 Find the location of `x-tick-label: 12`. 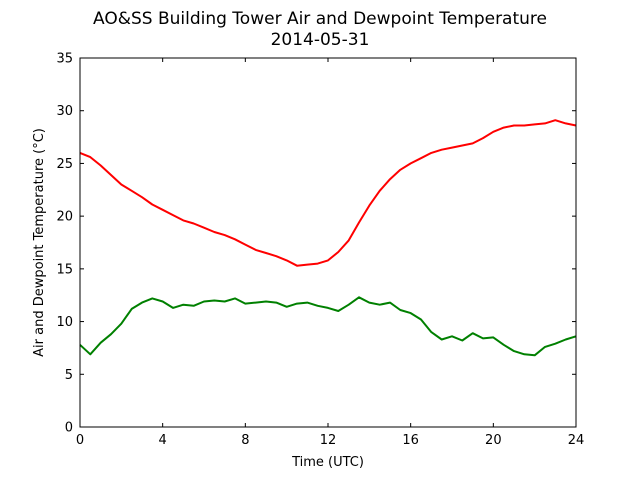

x-tick-label: 12 is located at coordinates (328, 440).